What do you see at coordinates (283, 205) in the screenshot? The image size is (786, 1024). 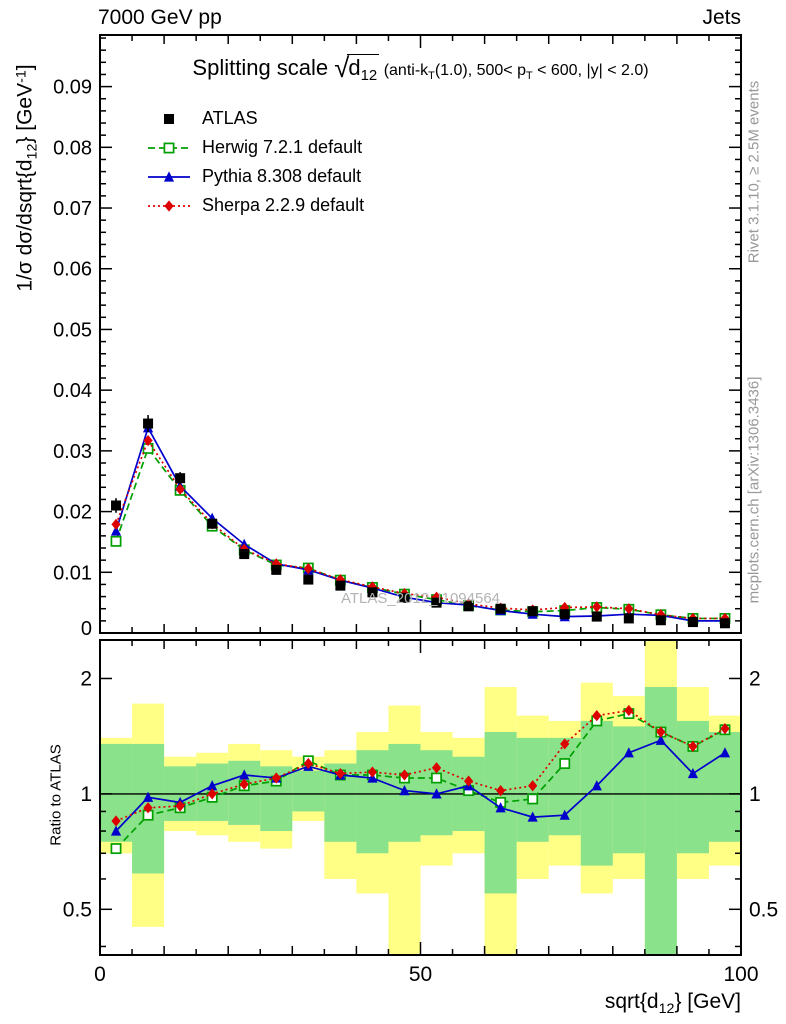 I see `legend-label-sherpa: Sherpa 2.2.9 default` at bounding box center [283, 205].